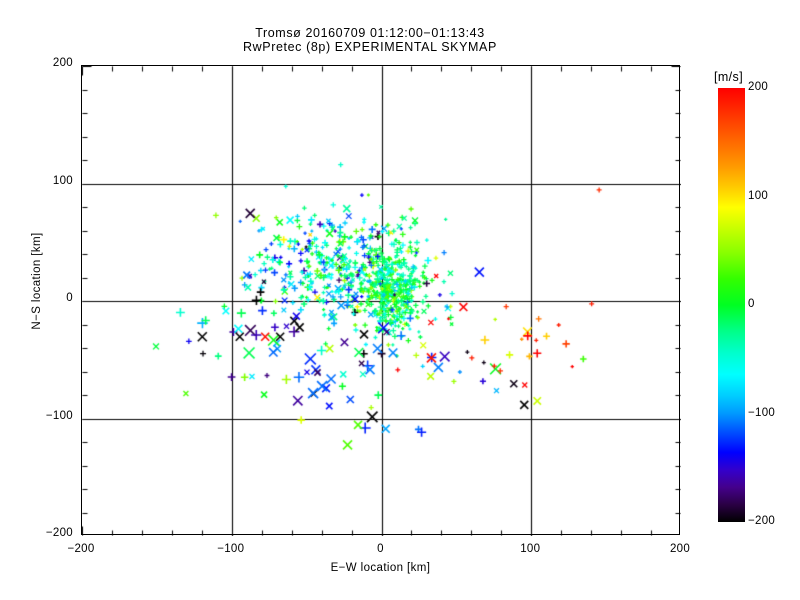  What do you see at coordinates (62, 180) in the screenshot?
I see `y-tick-label: 100` at bounding box center [62, 180].